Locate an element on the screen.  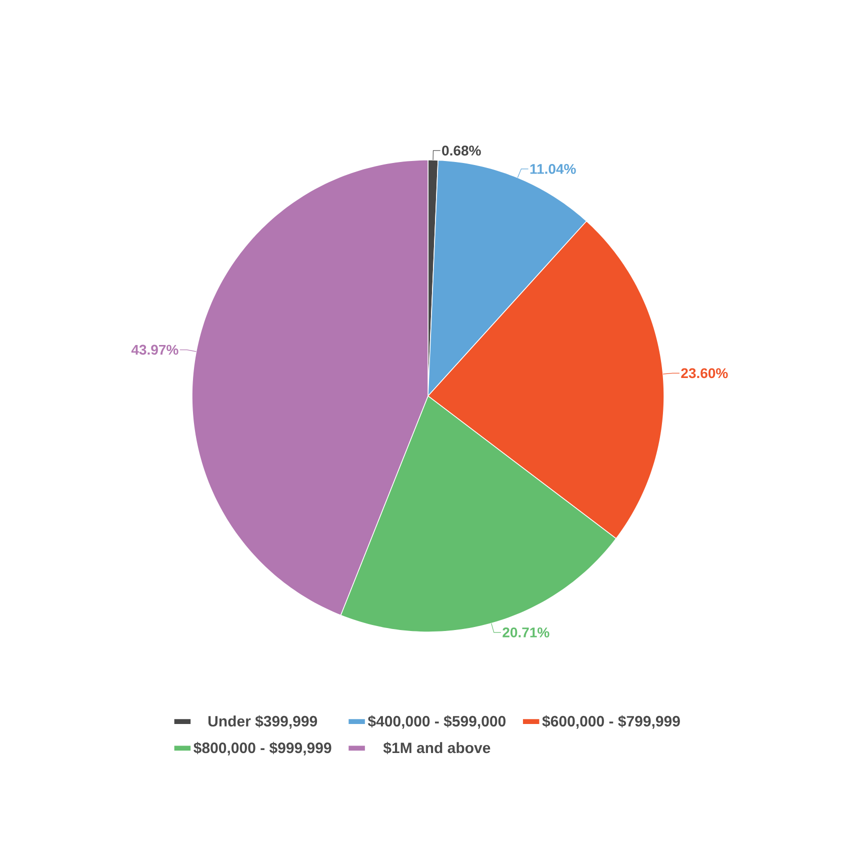
legend-label: $1M and above is located at coordinates (436, 748).